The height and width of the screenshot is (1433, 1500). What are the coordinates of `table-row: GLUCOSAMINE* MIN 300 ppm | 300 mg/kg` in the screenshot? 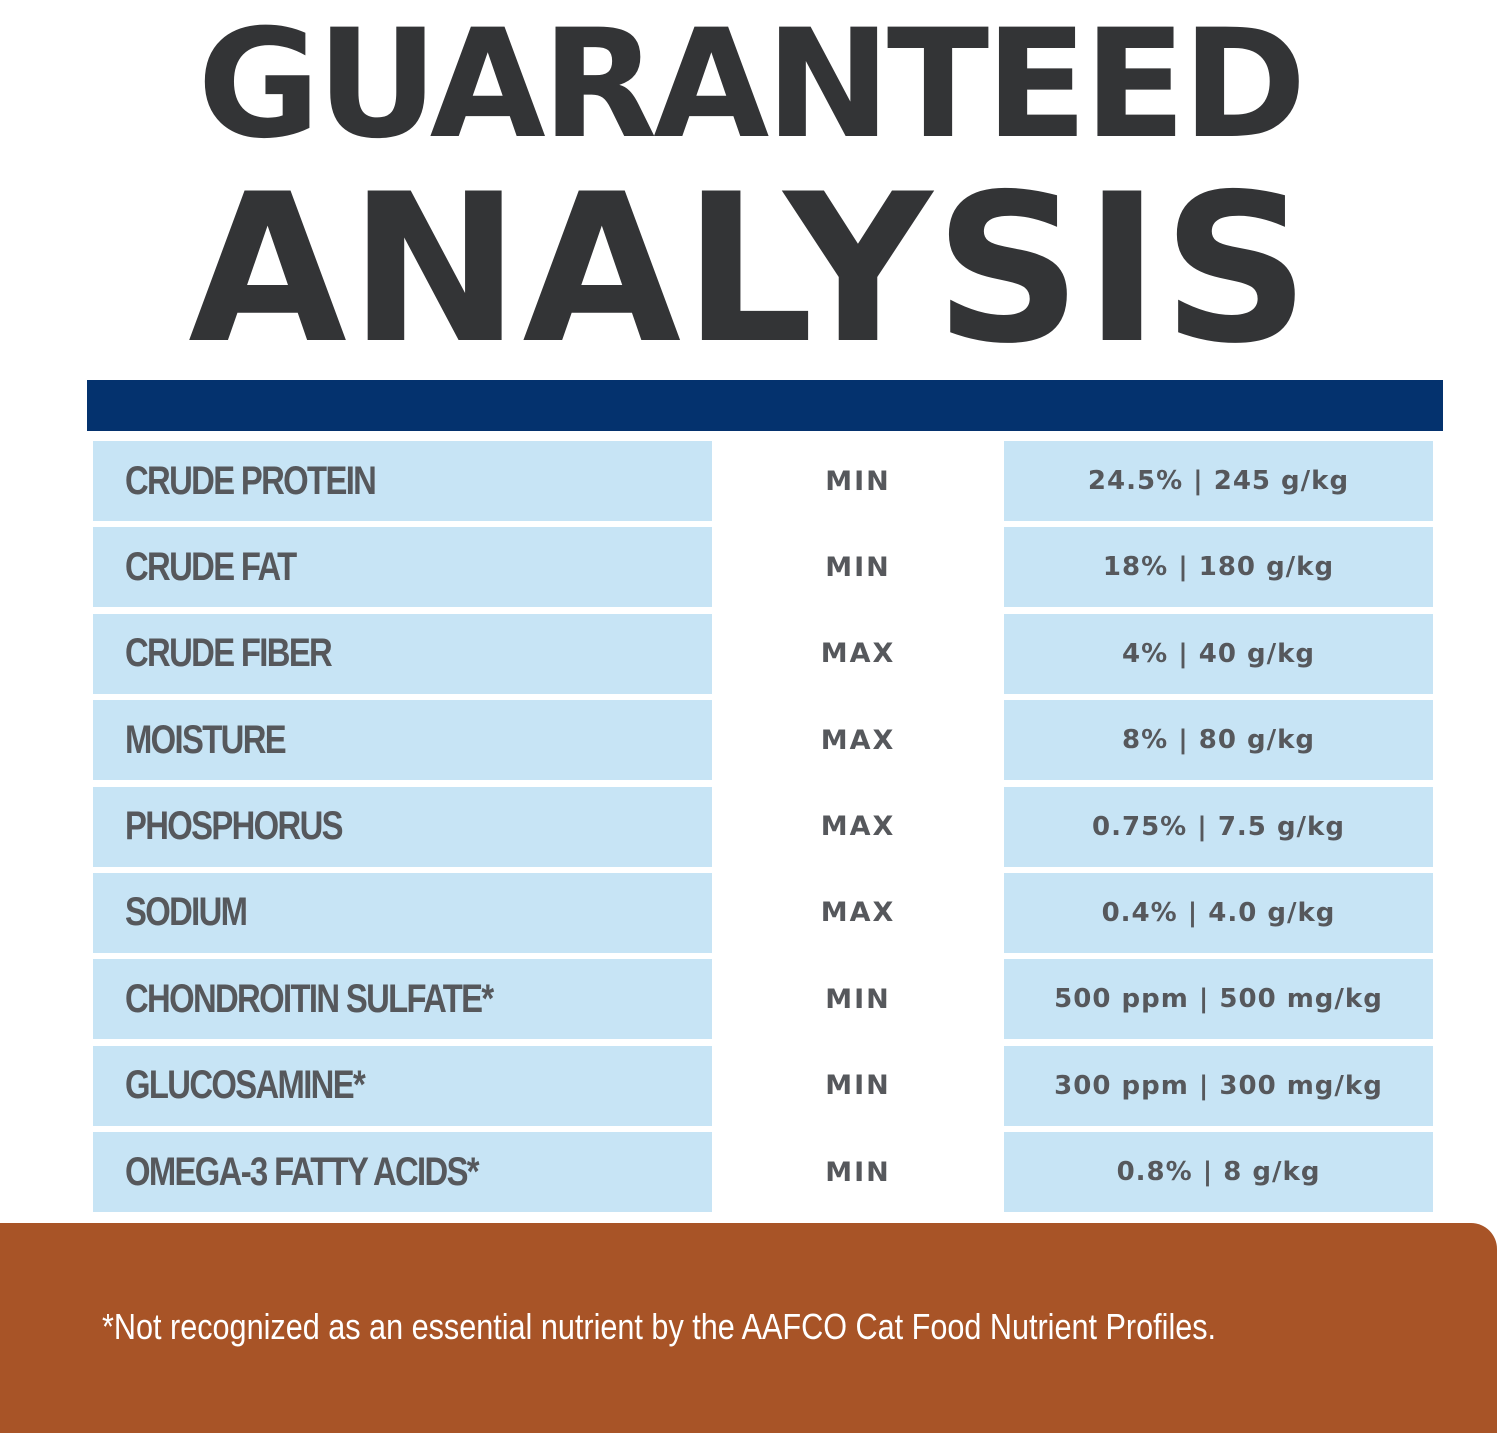 It's located at (763, 1085).